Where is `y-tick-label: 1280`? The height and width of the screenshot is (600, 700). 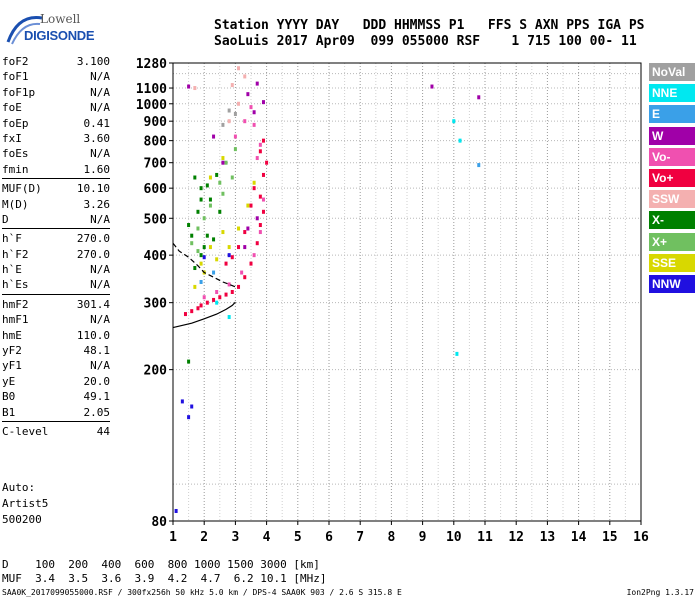
y-tick-label: 1280 is located at coordinates (151, 64).